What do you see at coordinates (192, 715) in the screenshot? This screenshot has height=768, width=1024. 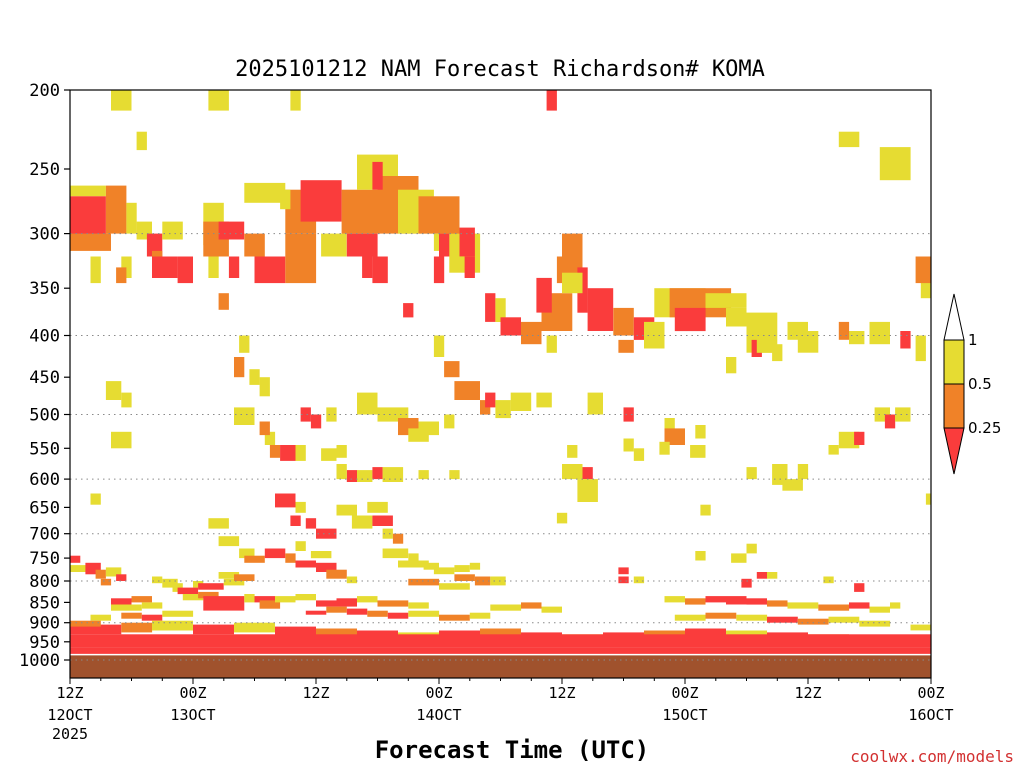 I see `x-tick-label: 13OCT` at bounding box center [192, 715].